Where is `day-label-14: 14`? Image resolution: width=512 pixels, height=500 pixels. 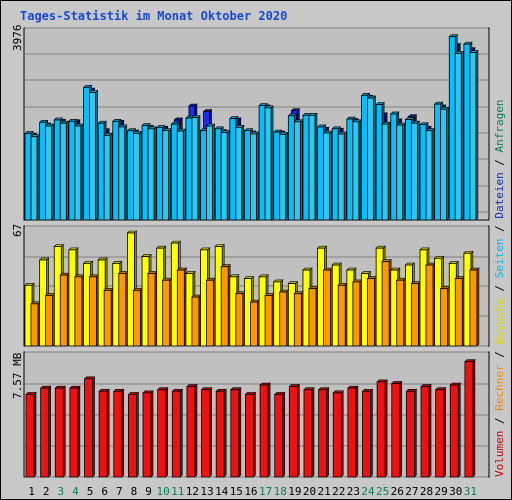
day-label-14: 14 is located at coordinates (222, 491).